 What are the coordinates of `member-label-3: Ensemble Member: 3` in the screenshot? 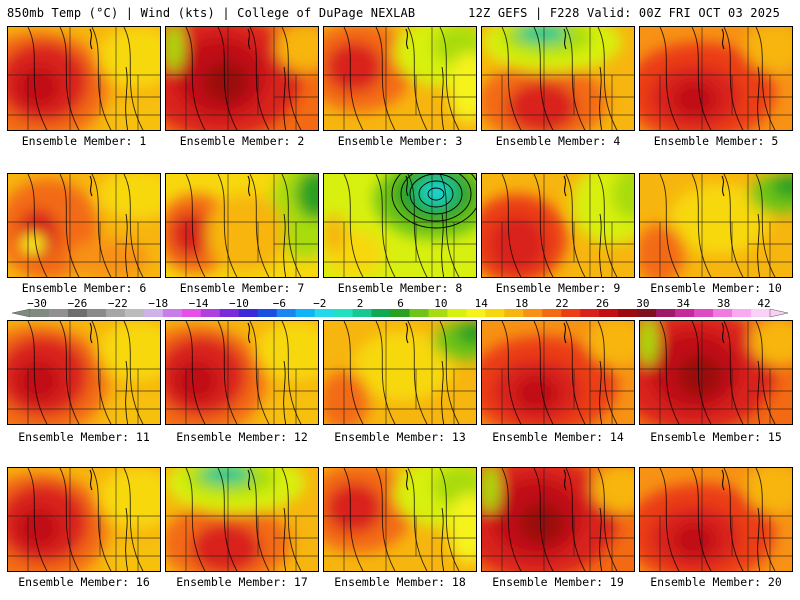 It's located at (400, 141).